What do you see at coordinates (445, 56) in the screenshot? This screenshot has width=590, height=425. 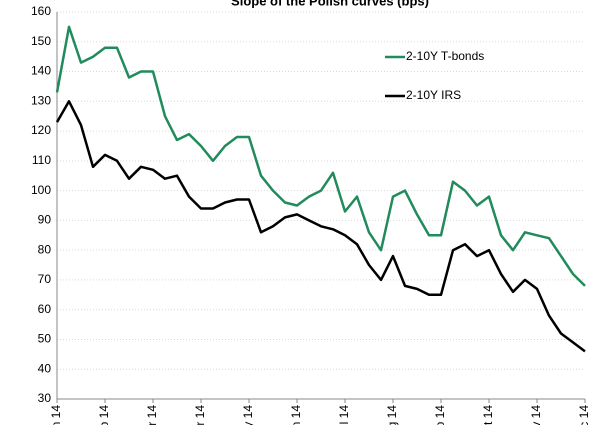 I see `legend-label: 2-10Y T-bonds` at bounding box center [445, 56].